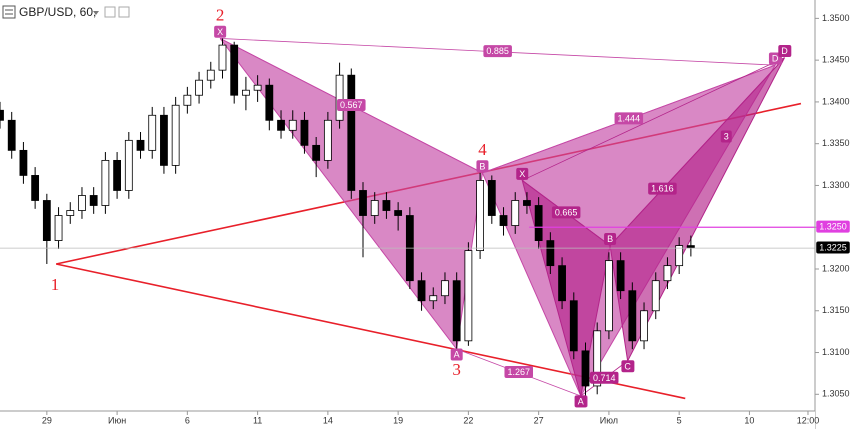 The image size is (850, 429). I want to click on x-tick-label: Июл, so click(609, 420).